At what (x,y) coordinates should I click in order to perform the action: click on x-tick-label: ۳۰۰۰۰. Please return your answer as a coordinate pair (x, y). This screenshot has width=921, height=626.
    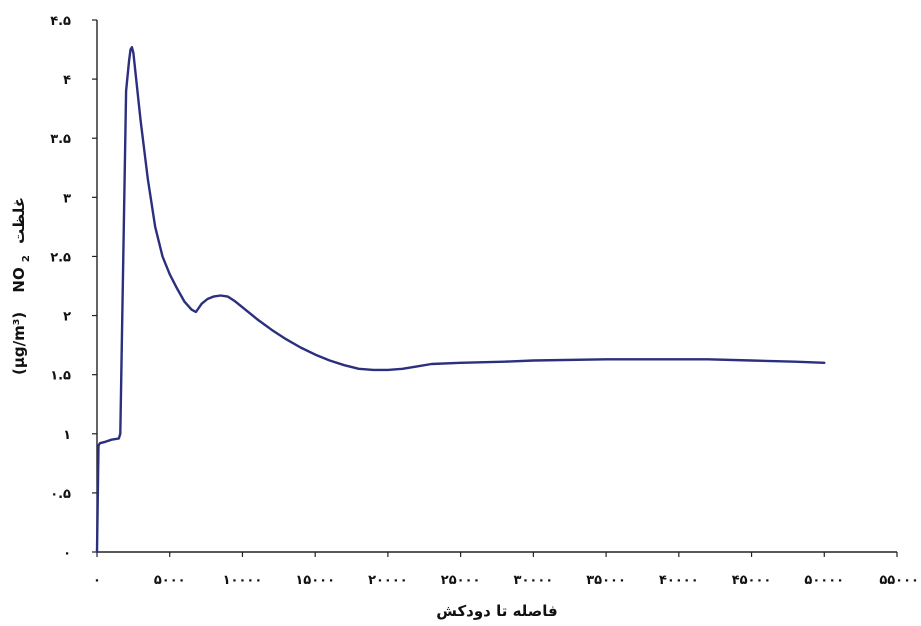
    Looking at the image, I should click on (534, 580).